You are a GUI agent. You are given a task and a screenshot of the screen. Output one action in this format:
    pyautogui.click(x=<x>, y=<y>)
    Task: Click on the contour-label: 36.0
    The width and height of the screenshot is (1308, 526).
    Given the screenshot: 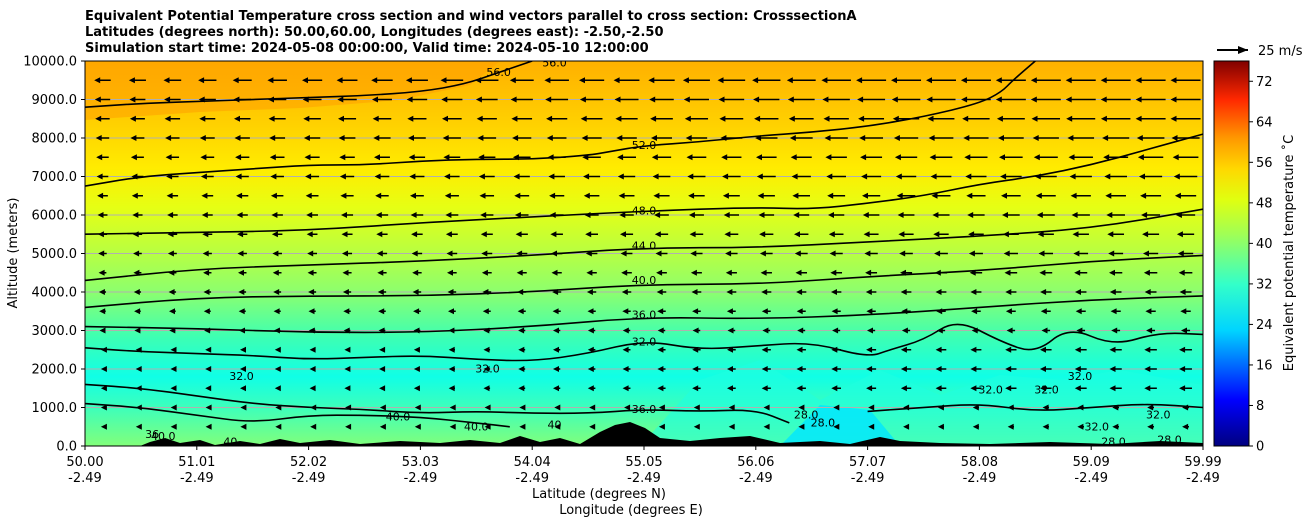 What is the action you would take?
    pyautogui.click(x=644, y=315)
    